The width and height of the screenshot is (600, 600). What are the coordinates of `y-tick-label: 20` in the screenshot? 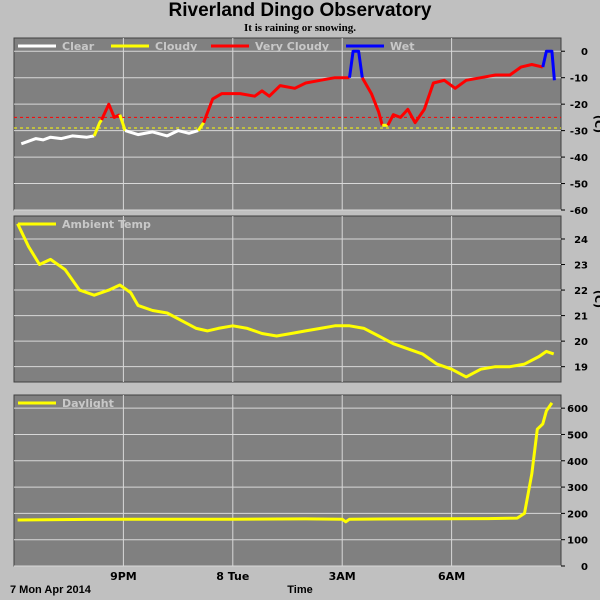 It's located at (581, 342).